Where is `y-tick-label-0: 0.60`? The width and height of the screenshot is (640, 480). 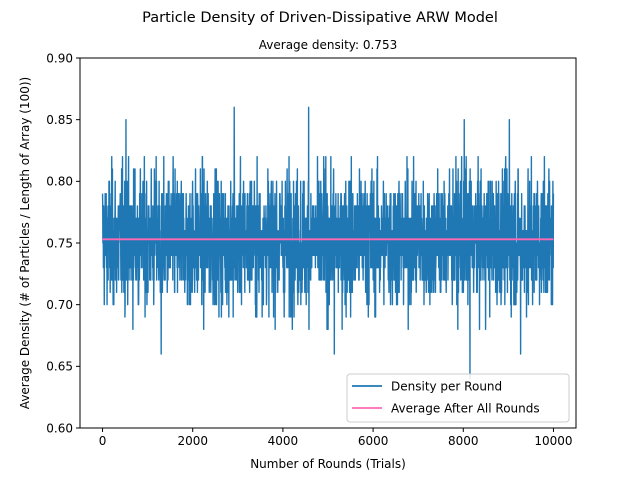
y-tick-label-0: 0.60 is located at coordinates (59, 428).